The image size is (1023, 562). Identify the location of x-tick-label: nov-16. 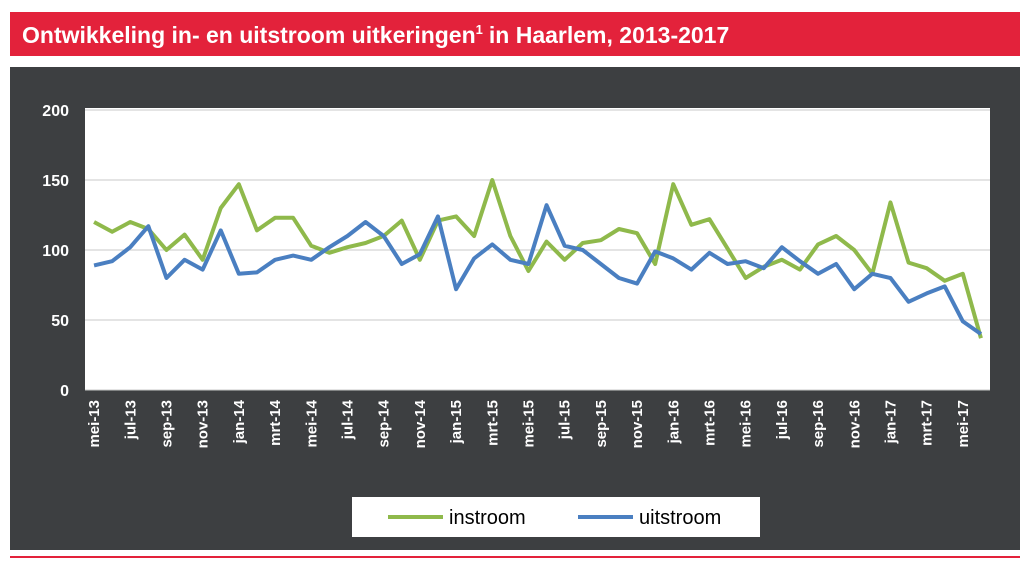
(854, 424).